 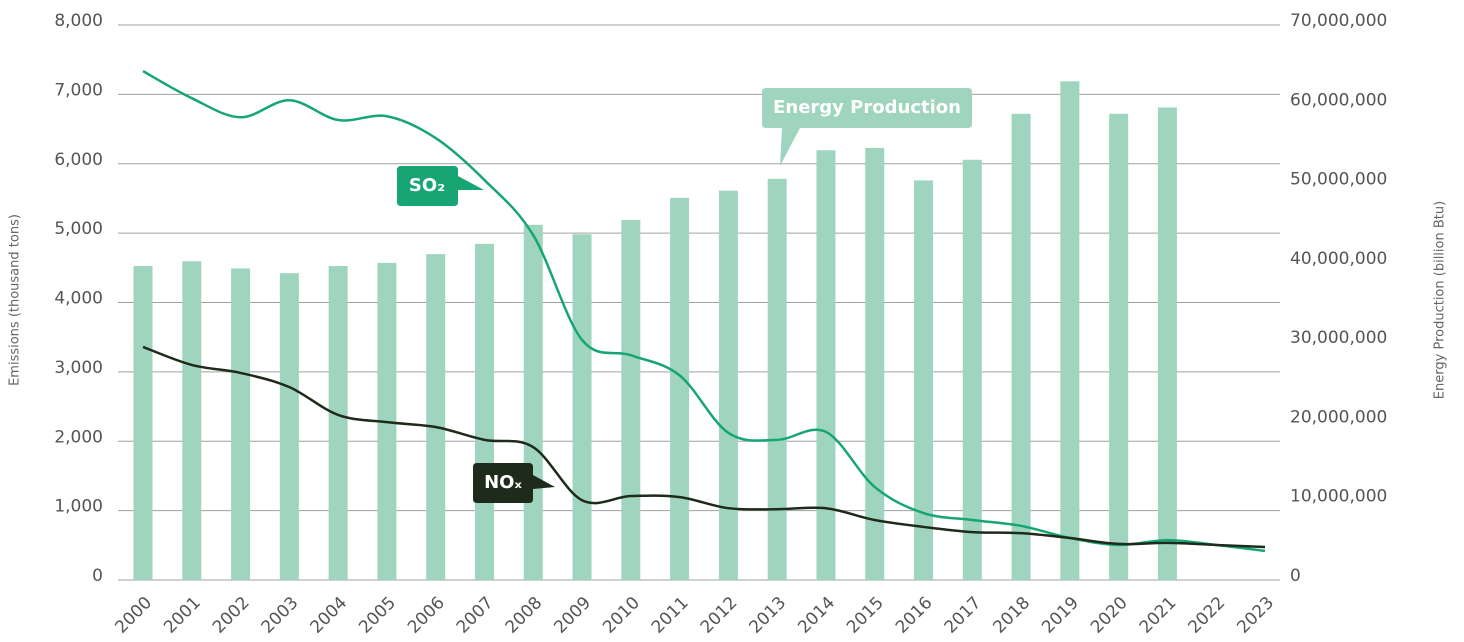 I want to click on y-axis-title: Emissions (thousand tons), so click(x=15, y=300).